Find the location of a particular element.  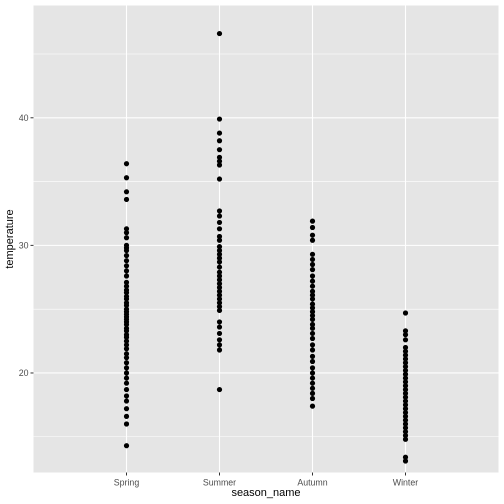

y-axis: 20 30 40 is located at coordinates (26, 245).